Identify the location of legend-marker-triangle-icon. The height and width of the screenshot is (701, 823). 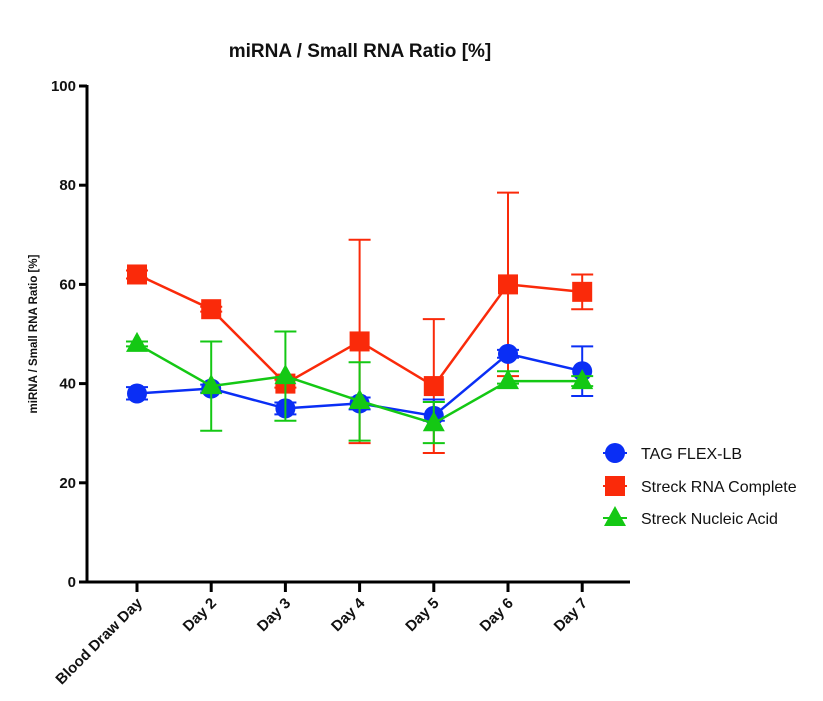
(615, 516).